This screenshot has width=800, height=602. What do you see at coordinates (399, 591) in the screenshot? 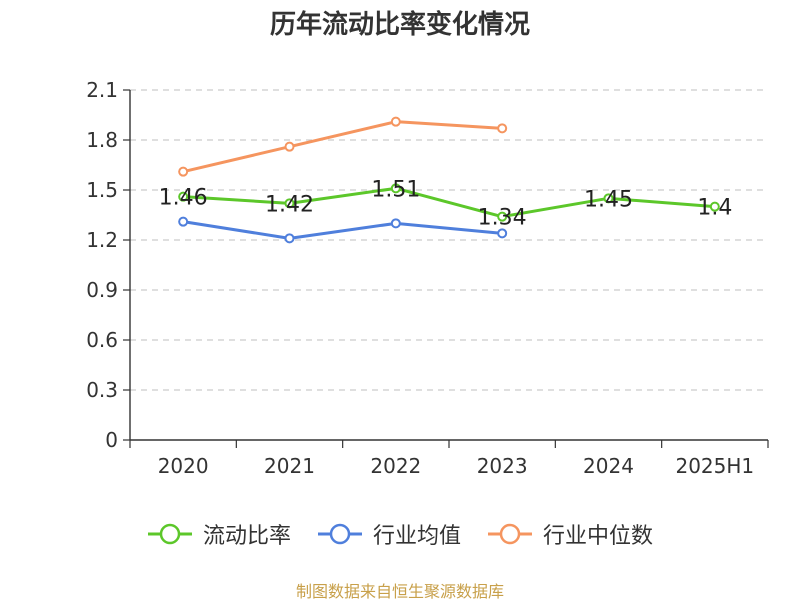
I see `source-note: 制图数据来自恒生聚源数据库` at bounding box center [399, 591].